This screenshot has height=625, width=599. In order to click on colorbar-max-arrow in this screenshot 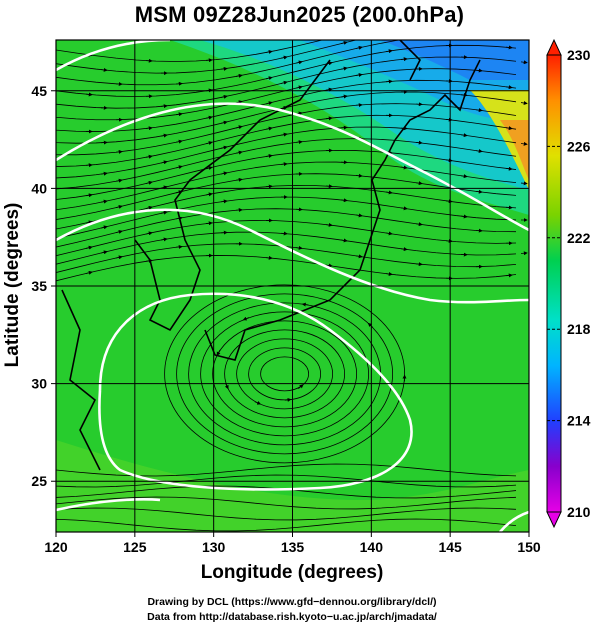, I will do `click(554, 47)`.